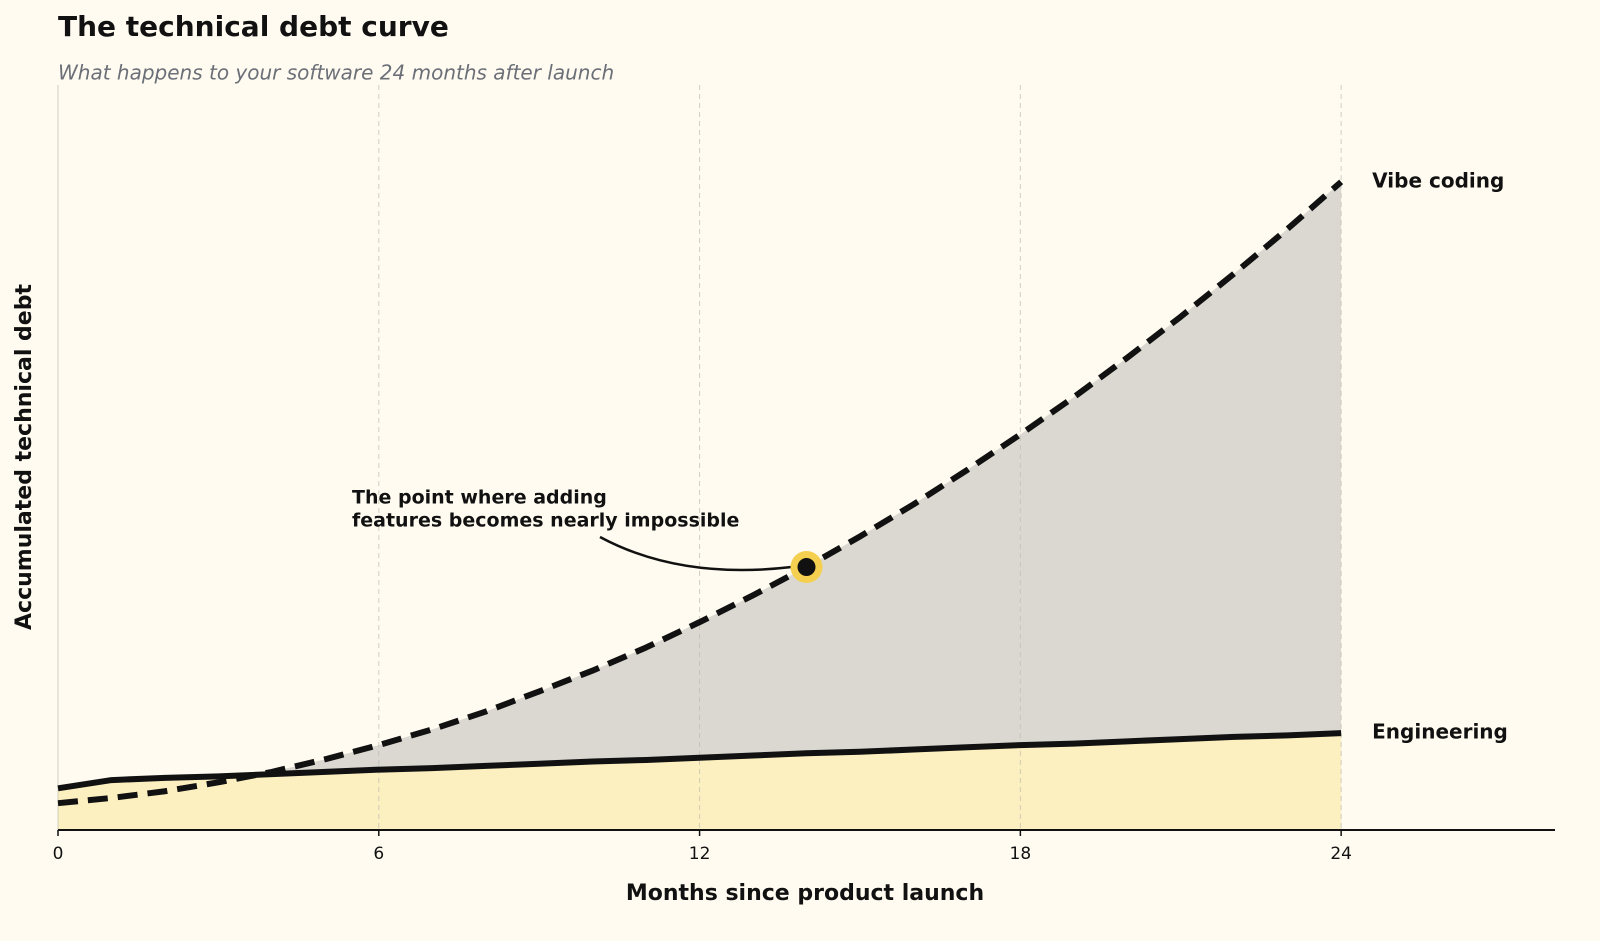 Image resolution: width=1600 pixels, height=941 pixels. I want to click on x-tick-label: 24, so click(1341, 854).